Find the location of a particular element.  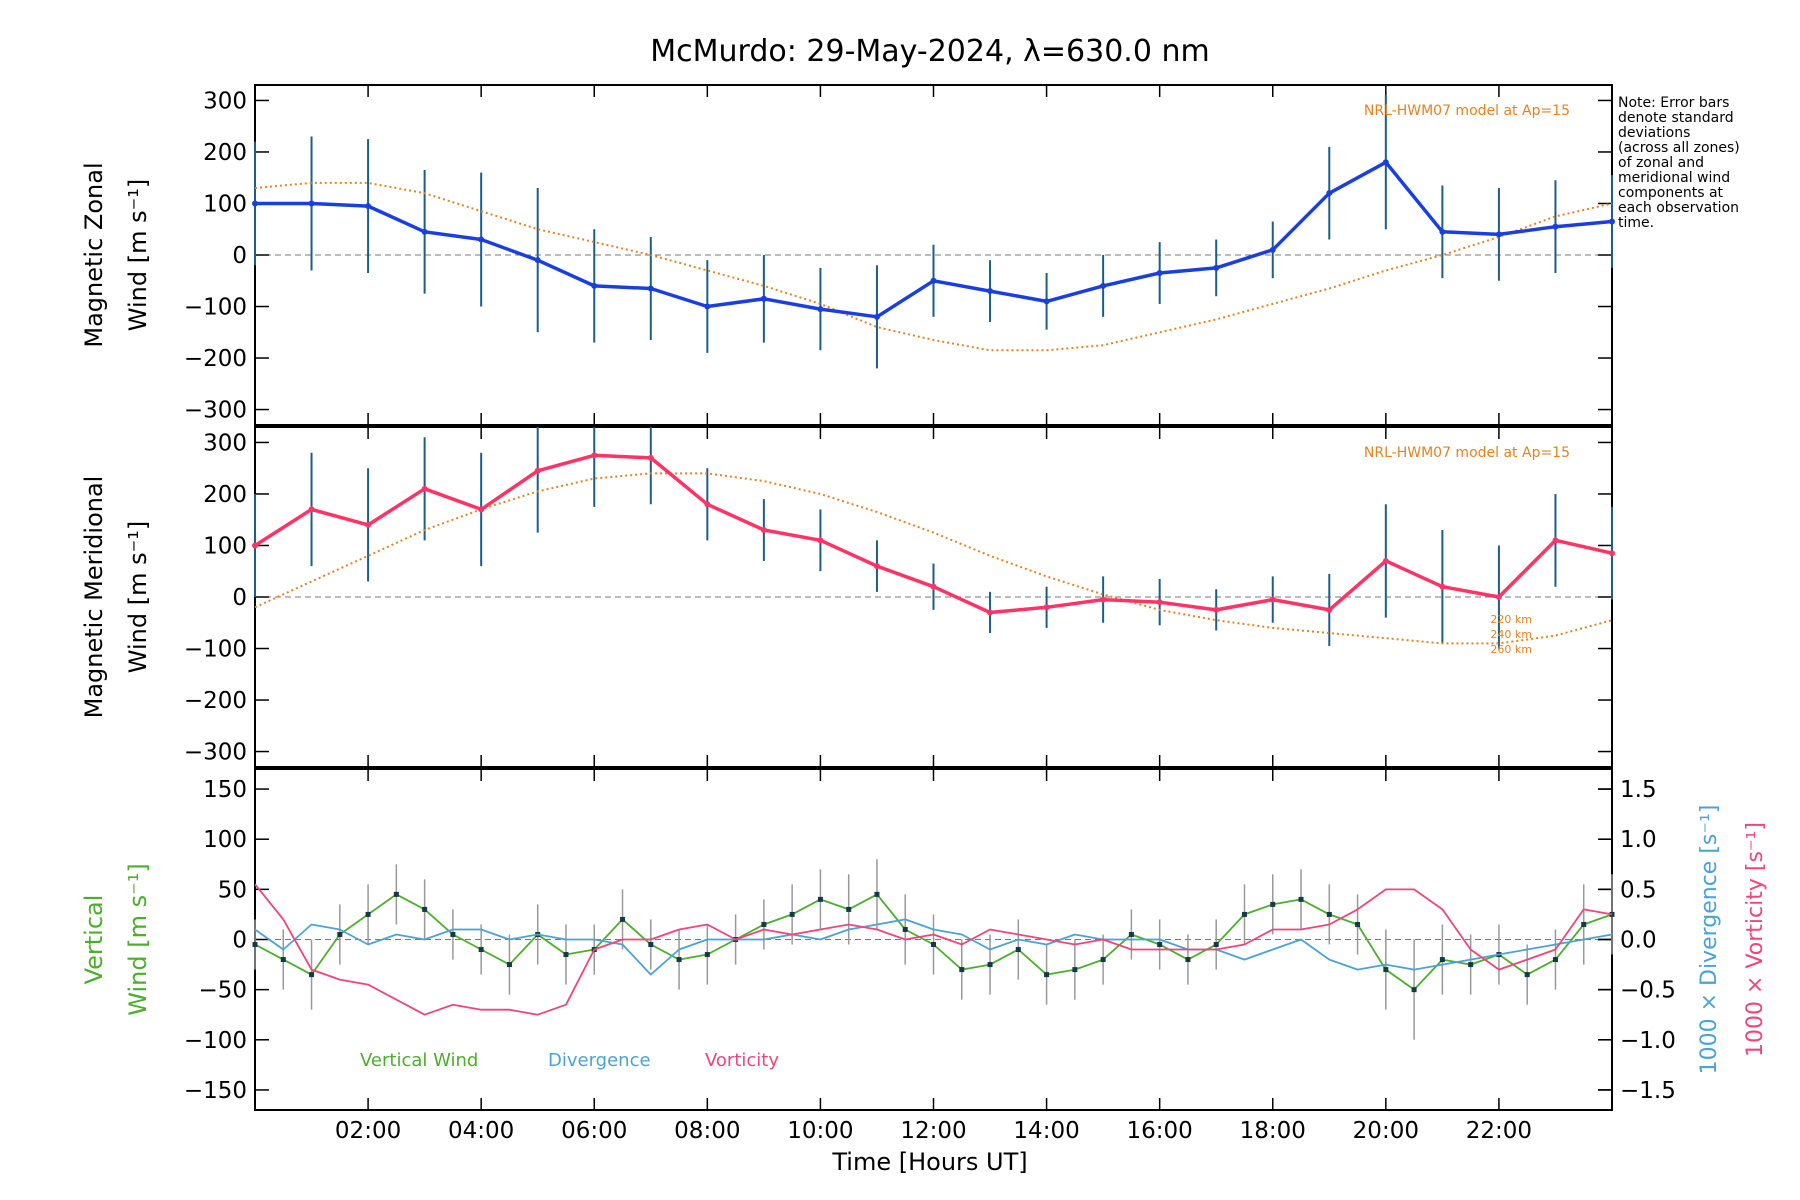

y-tick-label: −300 is located at coordinates (215, 753).